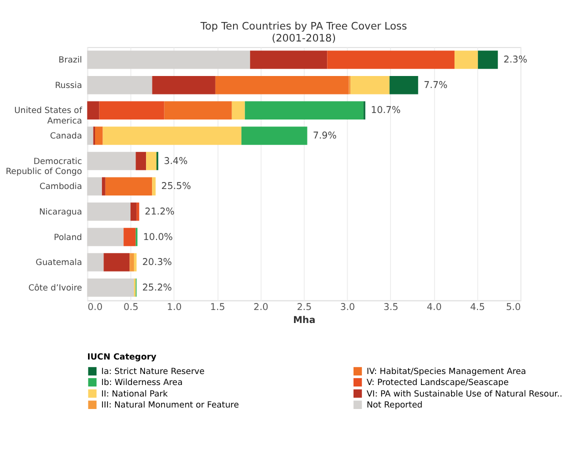  I want to click on legend-label: V: Protected Landscape/Seascape, so click(437, 382).